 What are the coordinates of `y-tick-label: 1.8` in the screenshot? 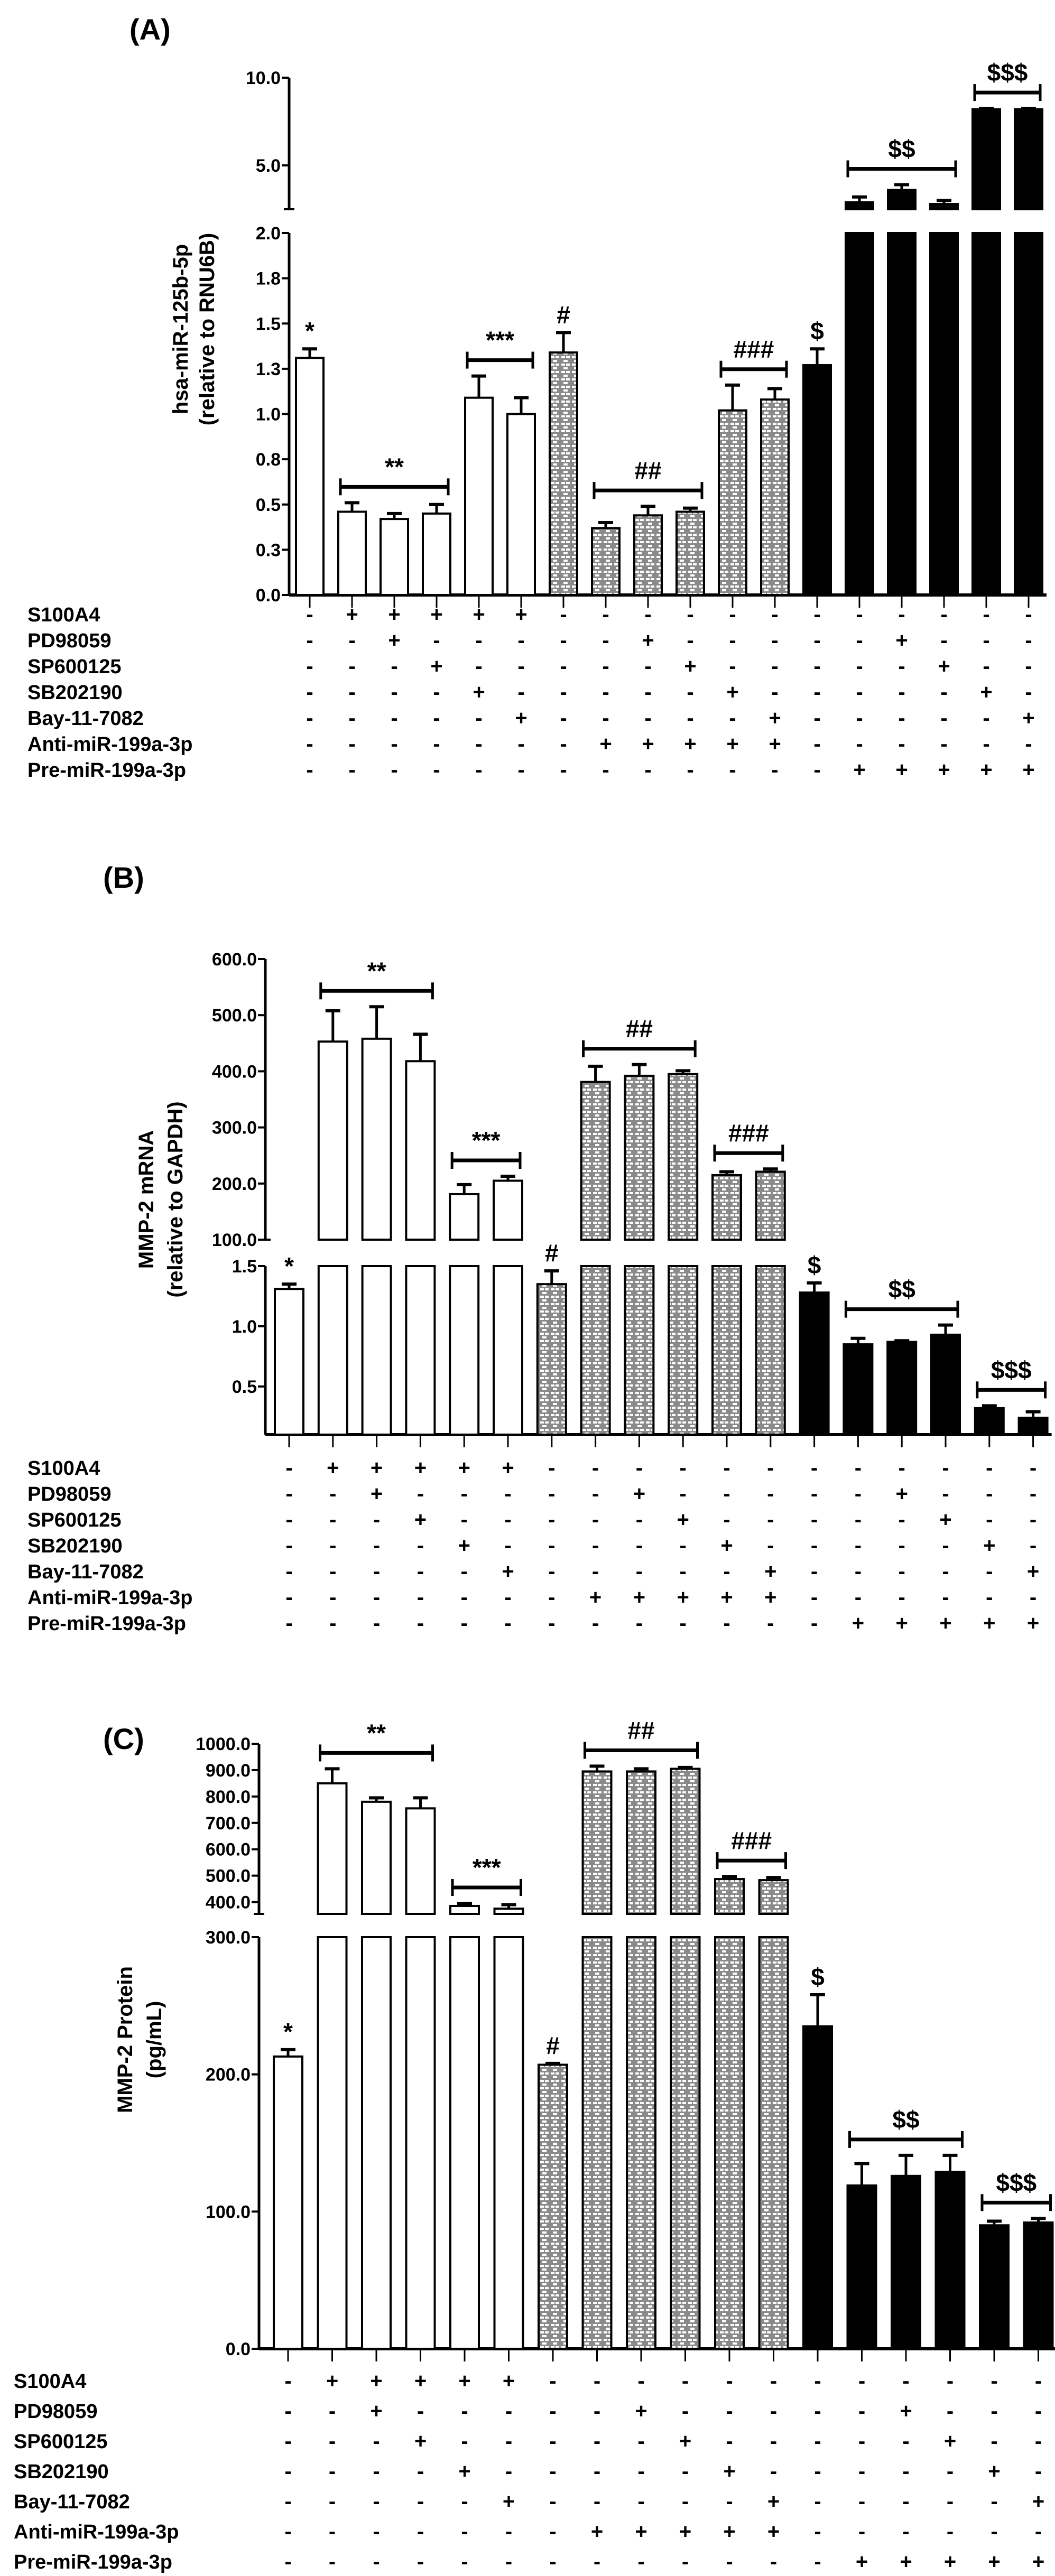 It's located at (268, 279).